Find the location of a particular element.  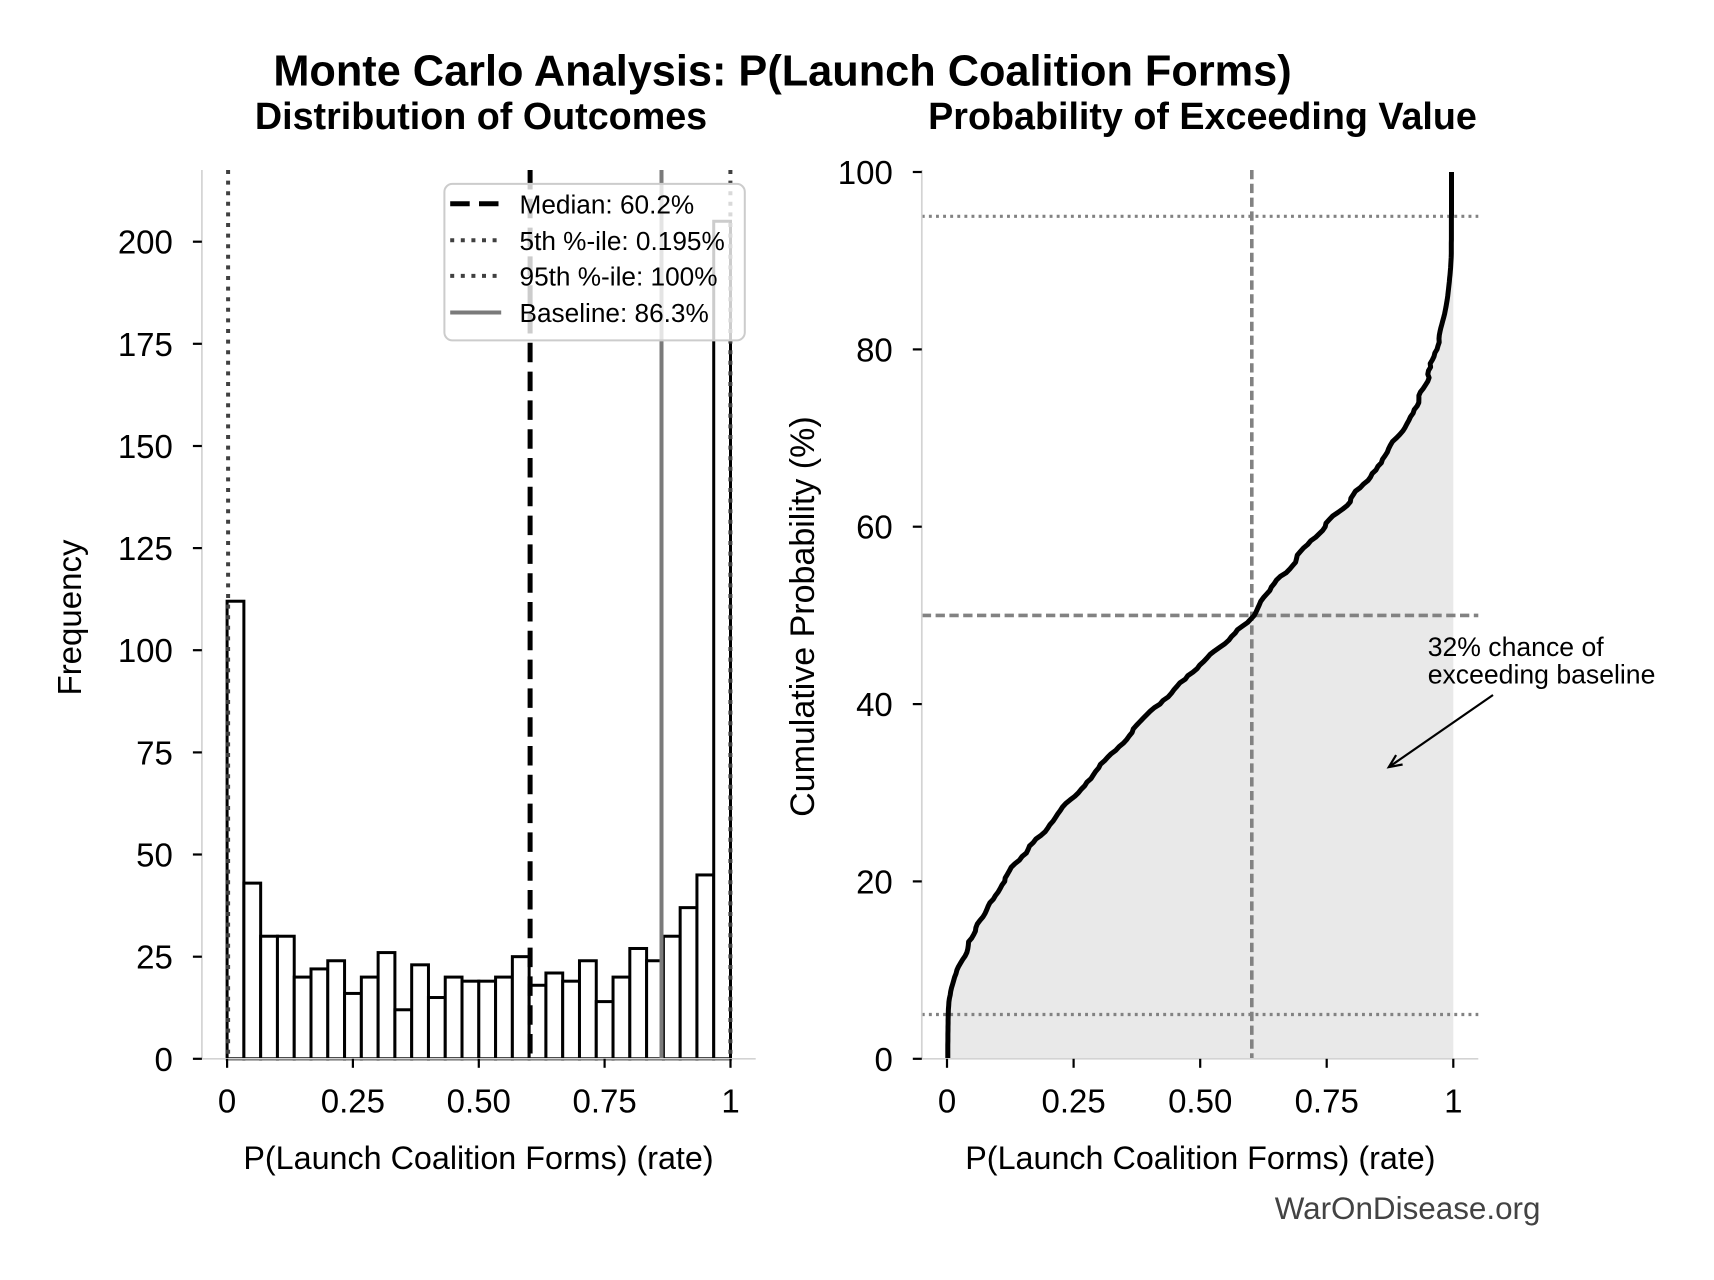

svg-text: WarOnDisease.org is located at coordinates (1408, 1208).